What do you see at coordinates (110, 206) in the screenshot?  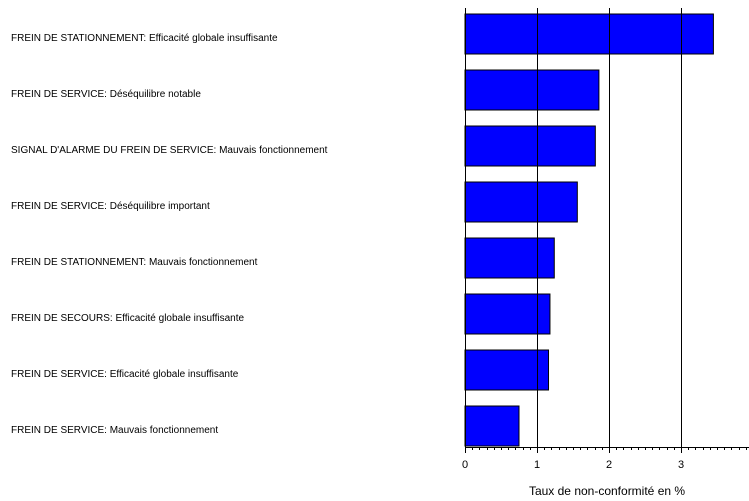 I see `category-label: FREIN DE SERVICE: Déséquilibre important` at bounding box center [110, 206].